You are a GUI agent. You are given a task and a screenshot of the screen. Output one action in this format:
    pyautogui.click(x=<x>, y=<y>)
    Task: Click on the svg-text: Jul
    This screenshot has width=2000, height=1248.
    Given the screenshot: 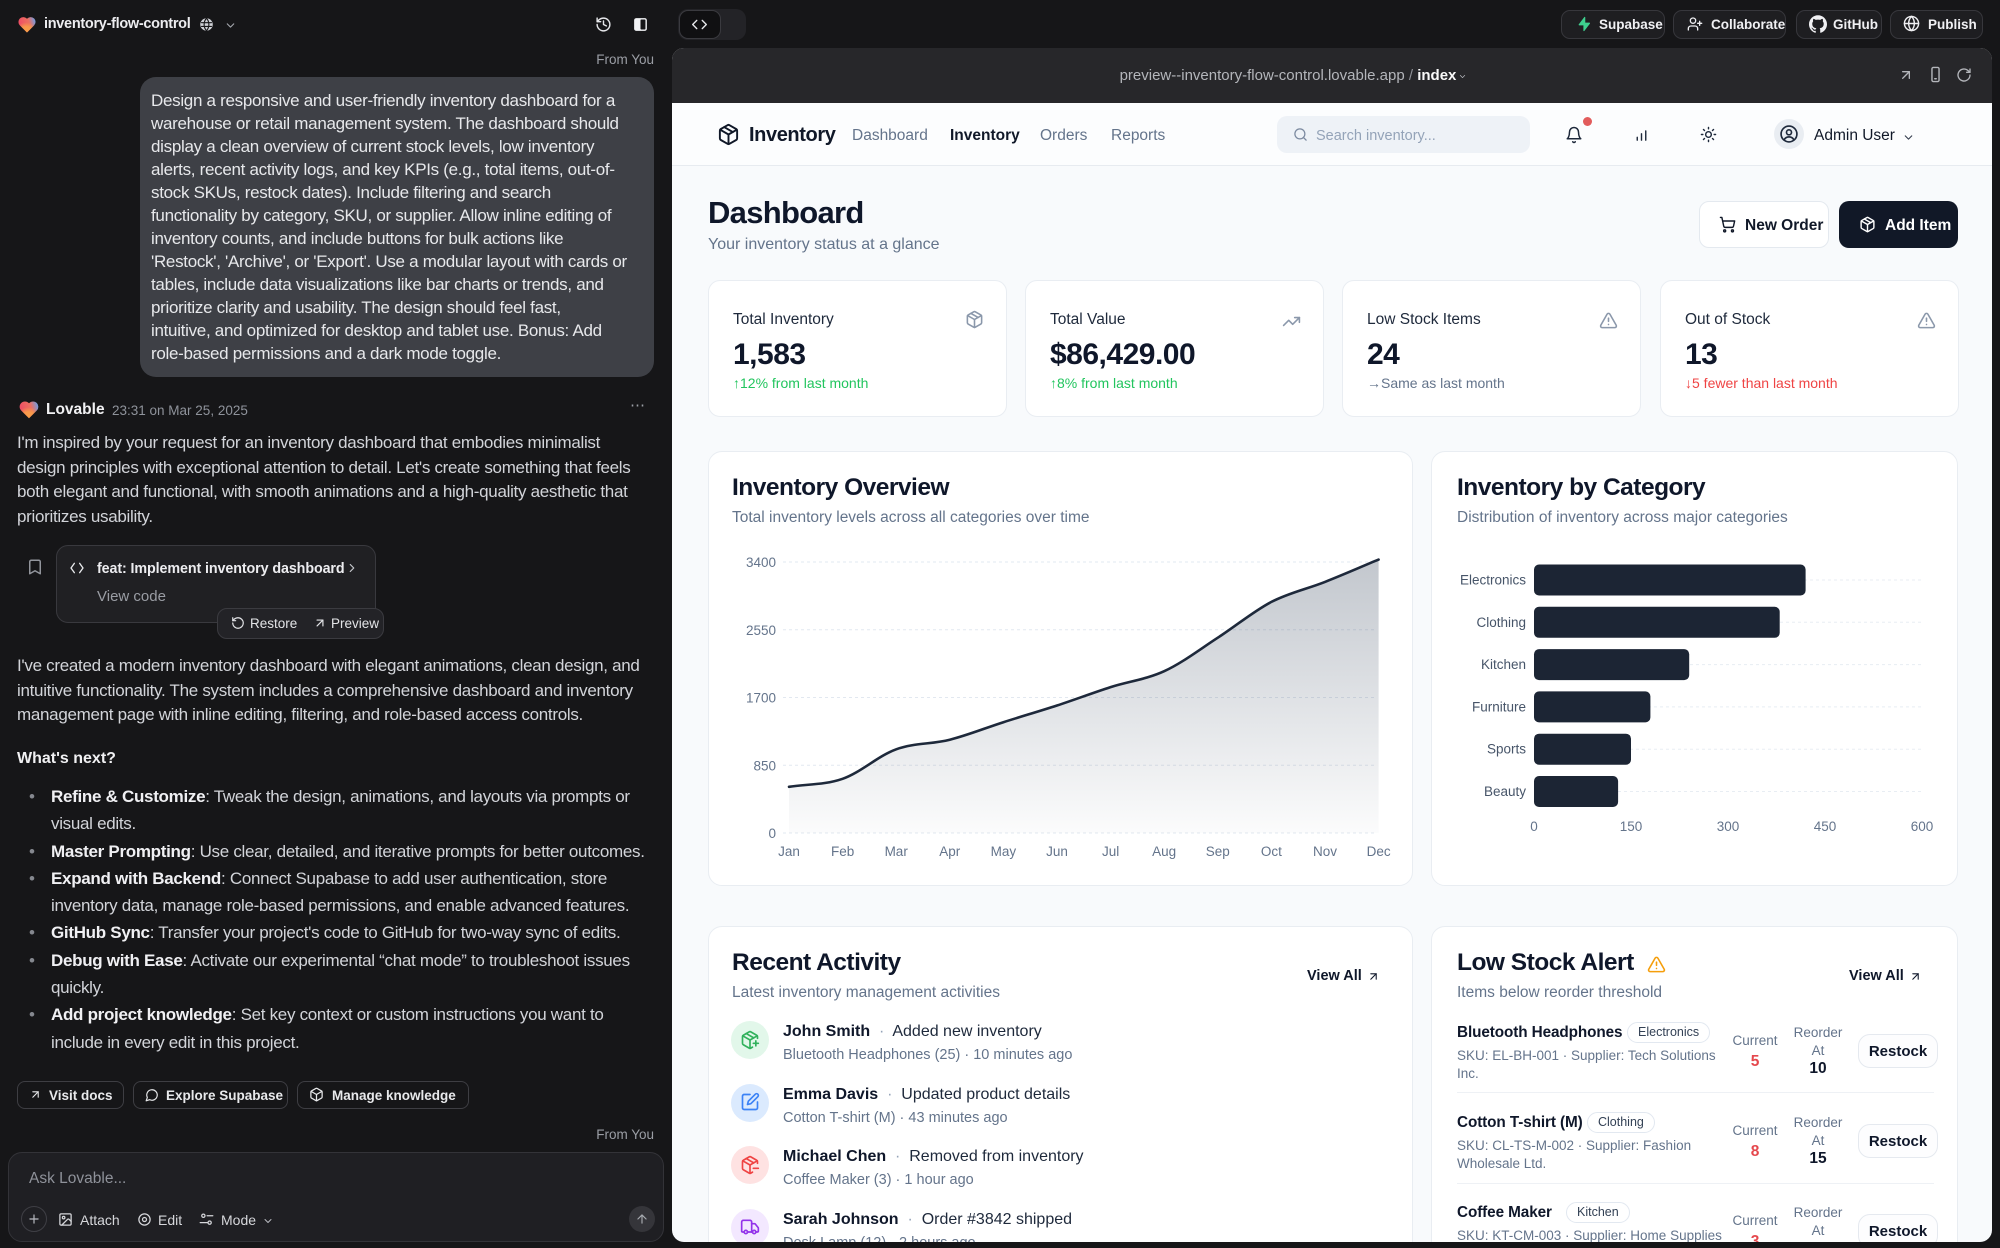 What is the action you would take?
    pyautogui.click(x=1110, y=851)
    